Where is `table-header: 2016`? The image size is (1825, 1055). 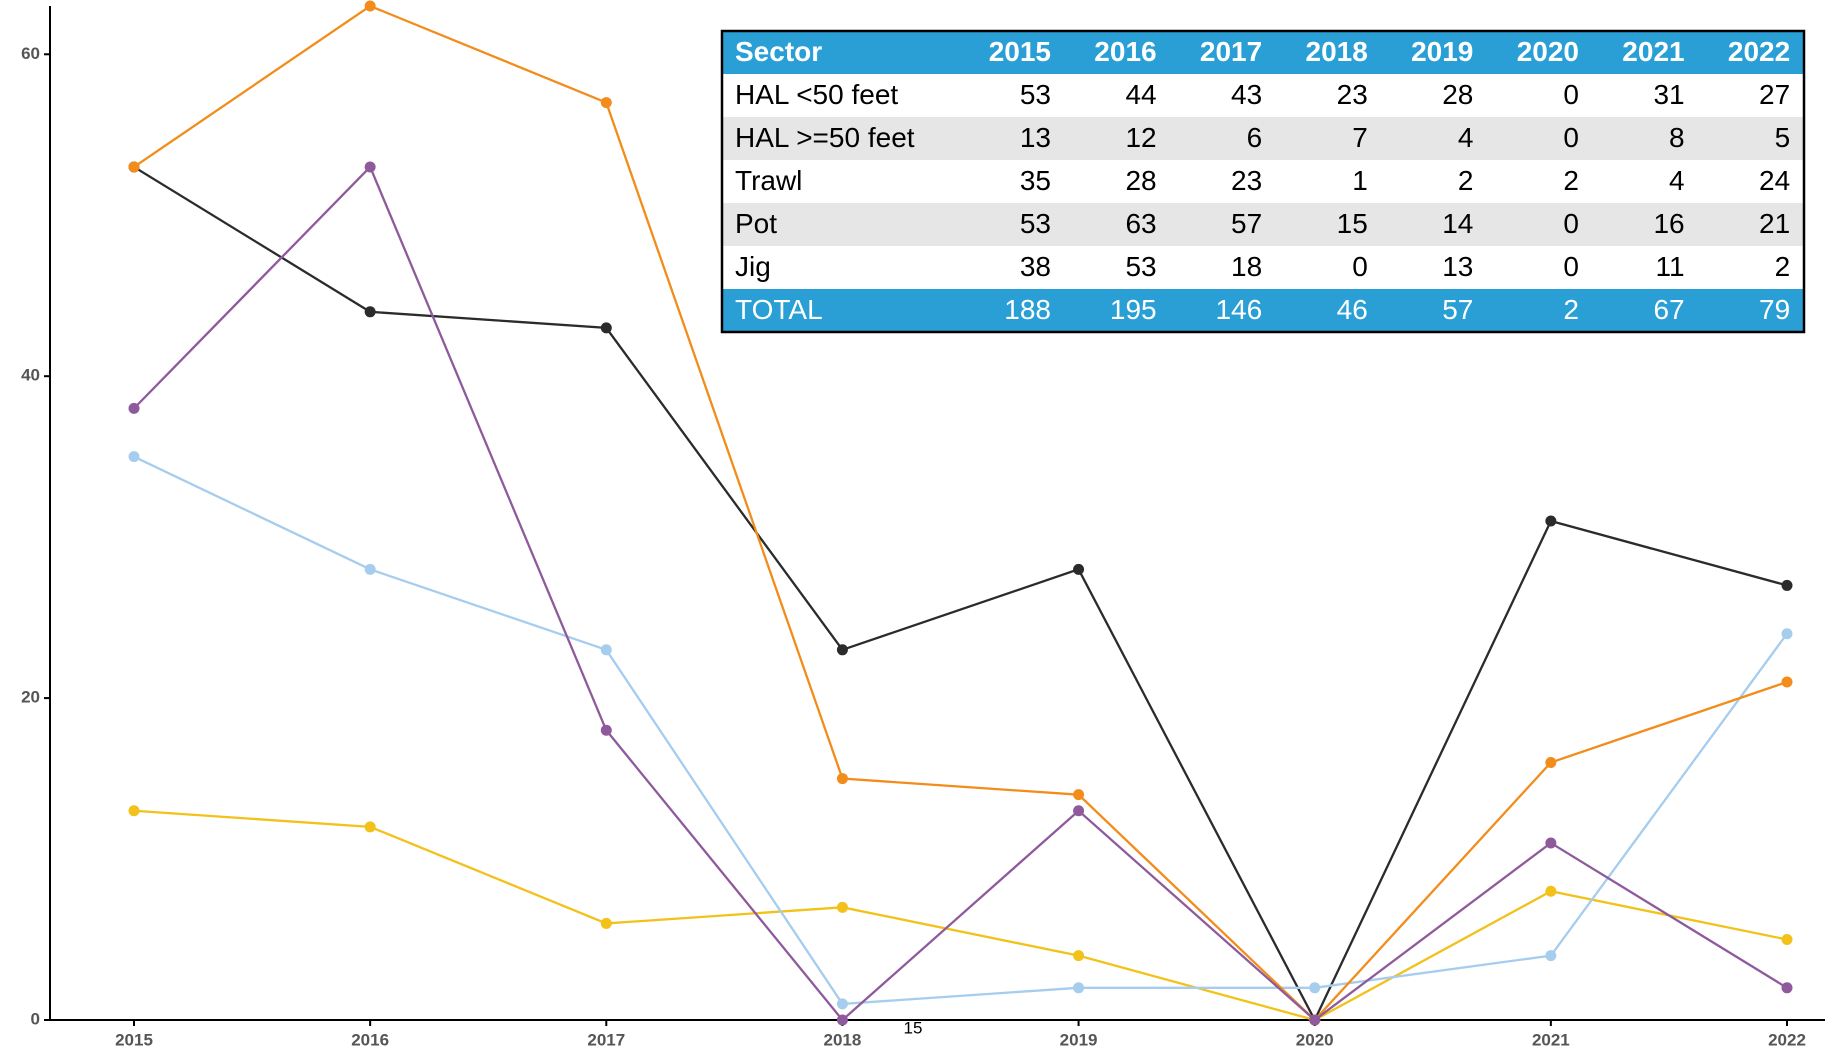
table-header: 2016 is located at coordinates (1125, 51).